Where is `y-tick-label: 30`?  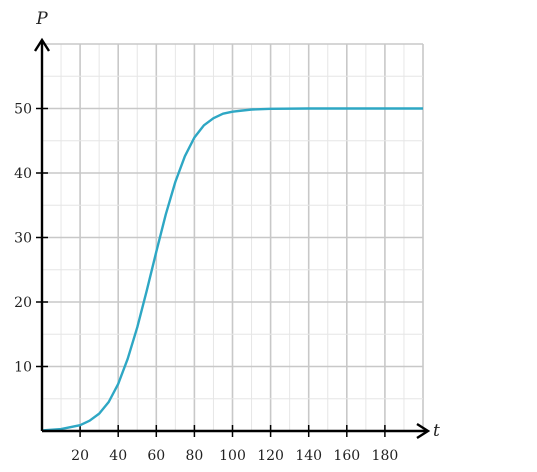
y-tick-label: 30 is located at coordinates (23, 239).